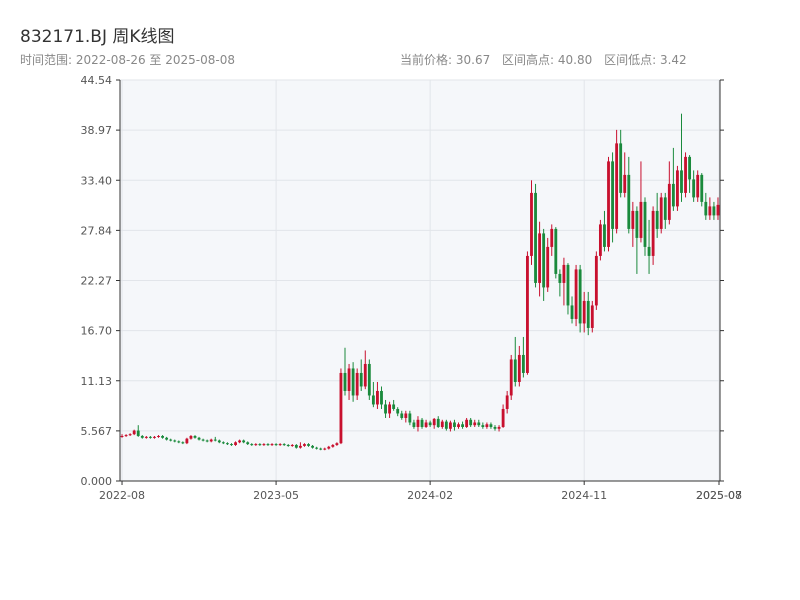  I want to click on x-tick-label: 2024-02, so click(430, 495).